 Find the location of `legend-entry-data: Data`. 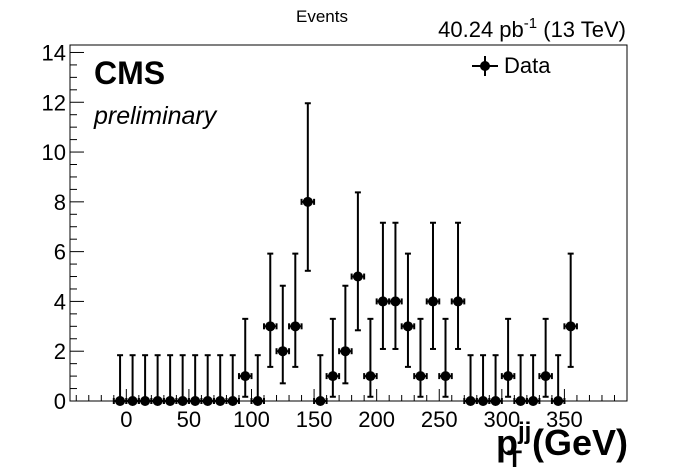

legend-entry-data: Data is located at coordinates (527, 65).